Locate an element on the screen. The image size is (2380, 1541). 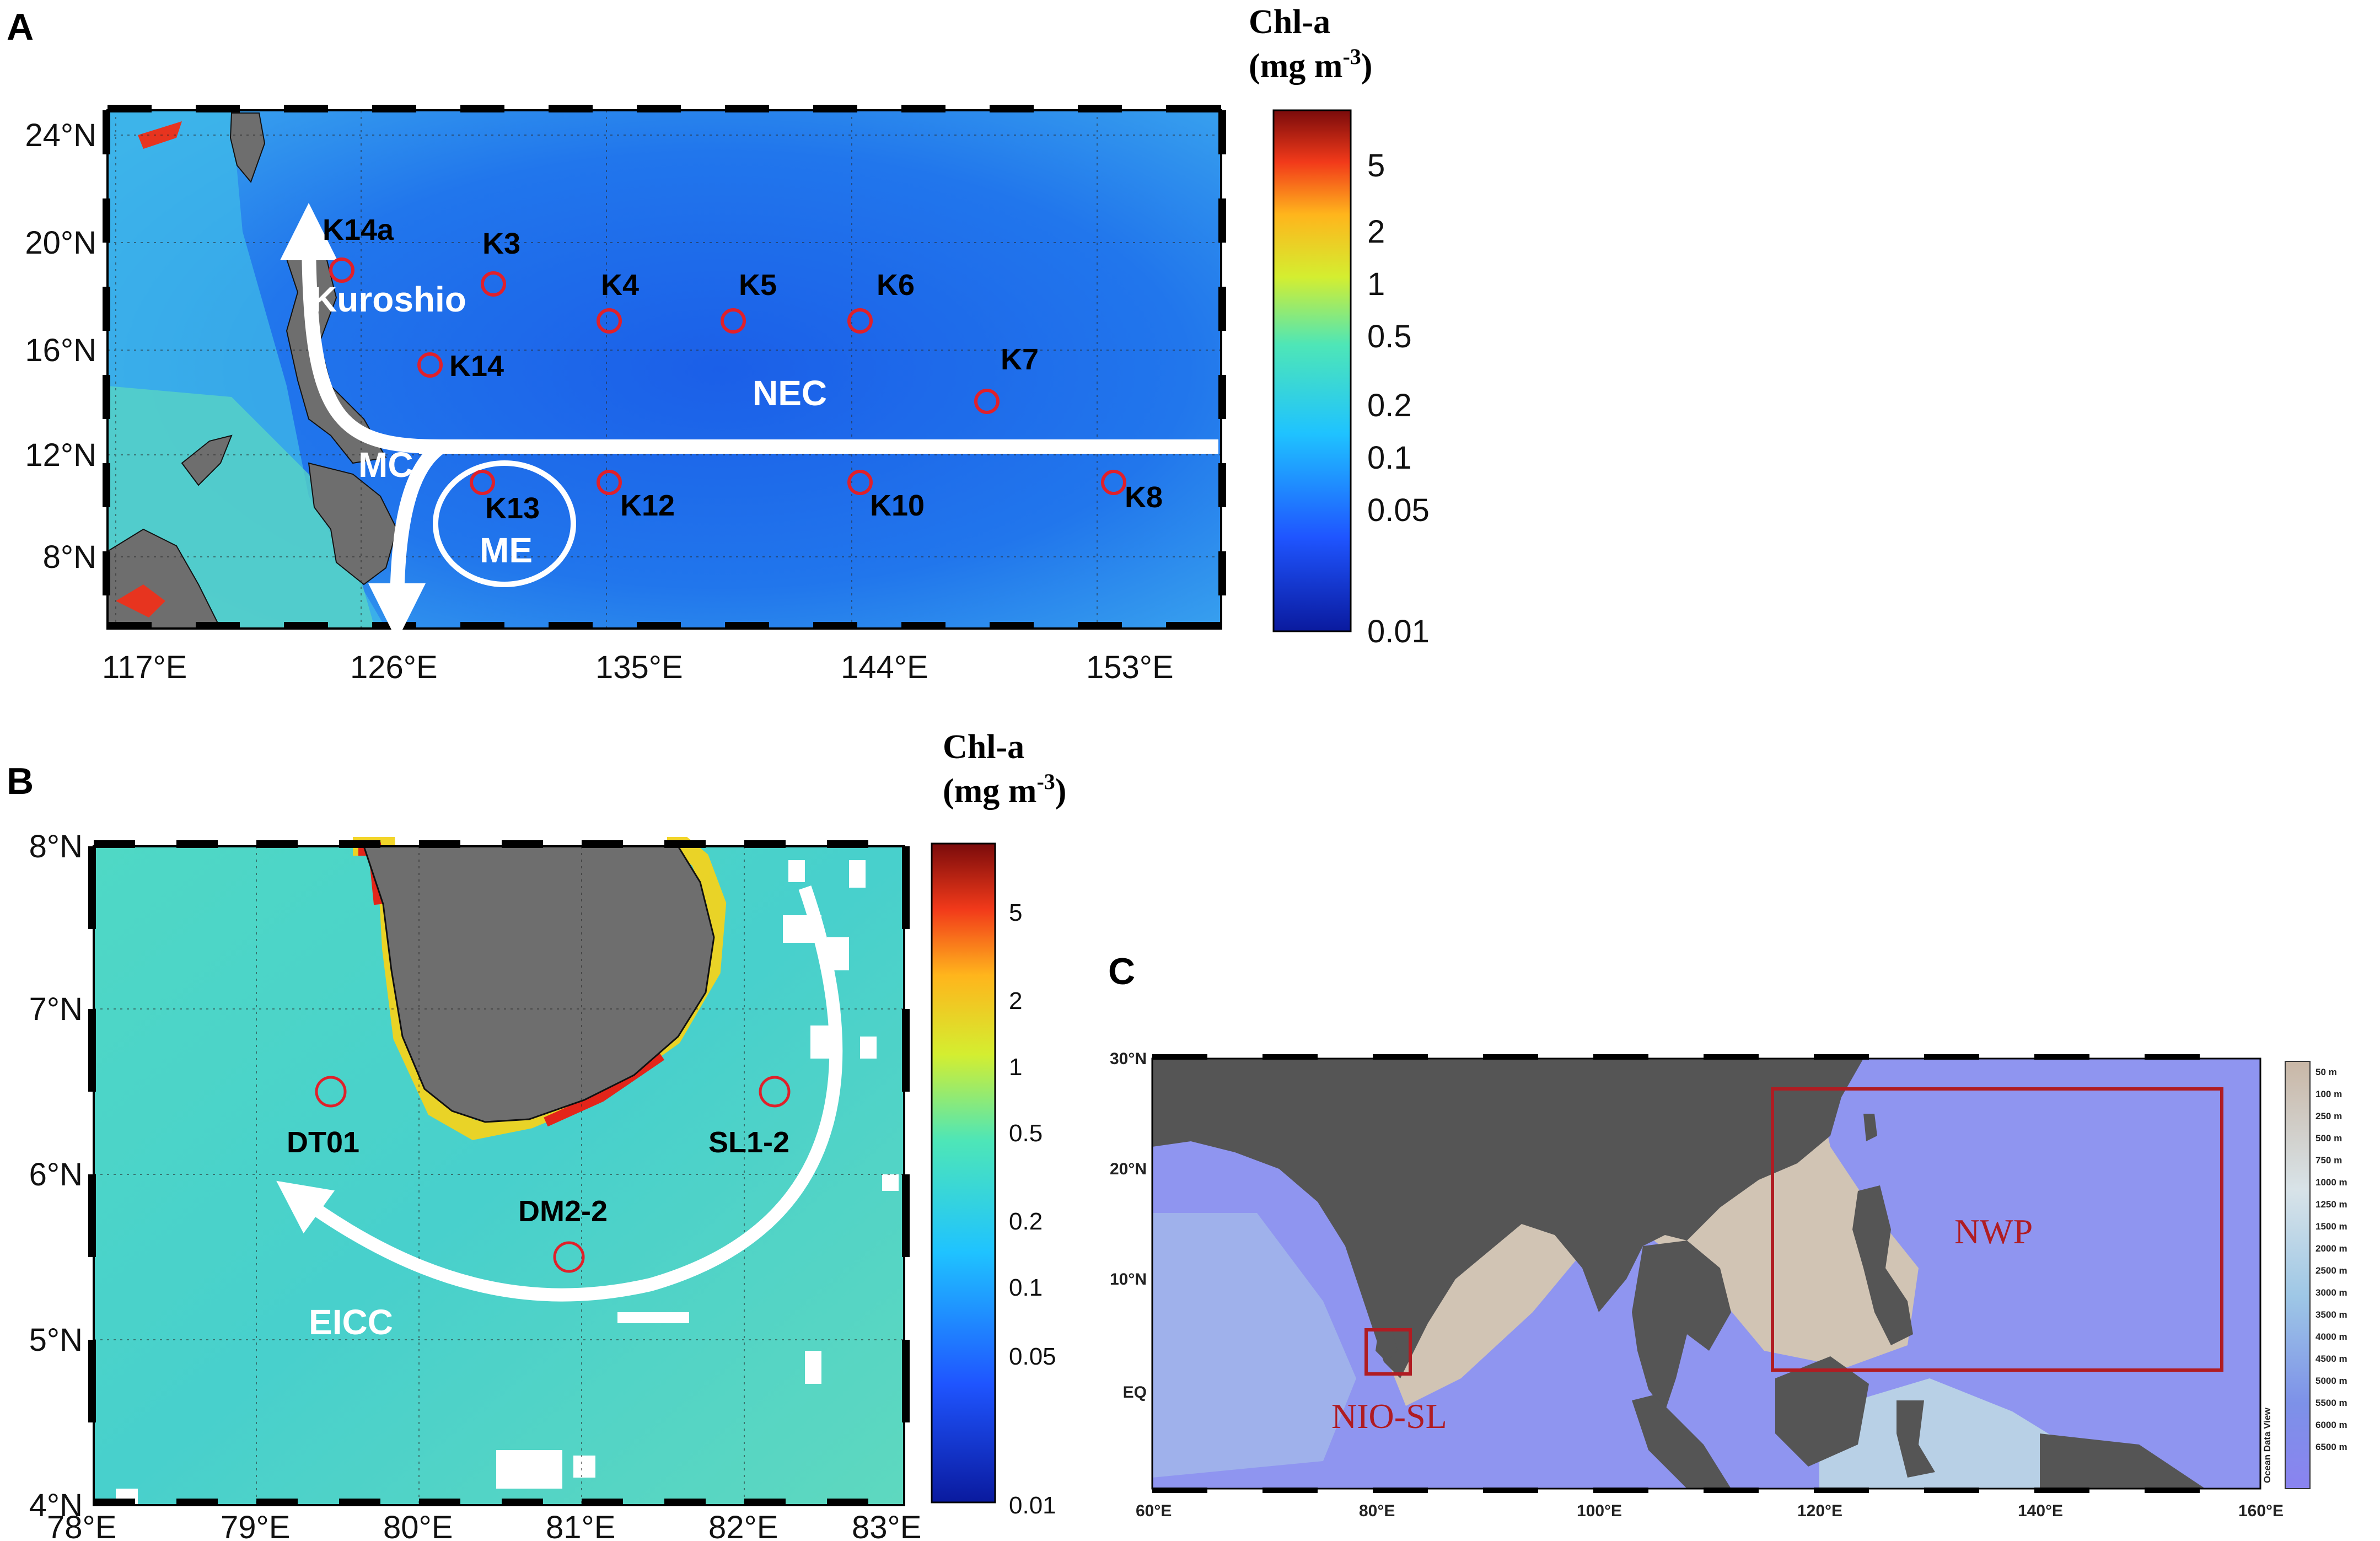
station-k10-marker is located at coordinates (860, 482).